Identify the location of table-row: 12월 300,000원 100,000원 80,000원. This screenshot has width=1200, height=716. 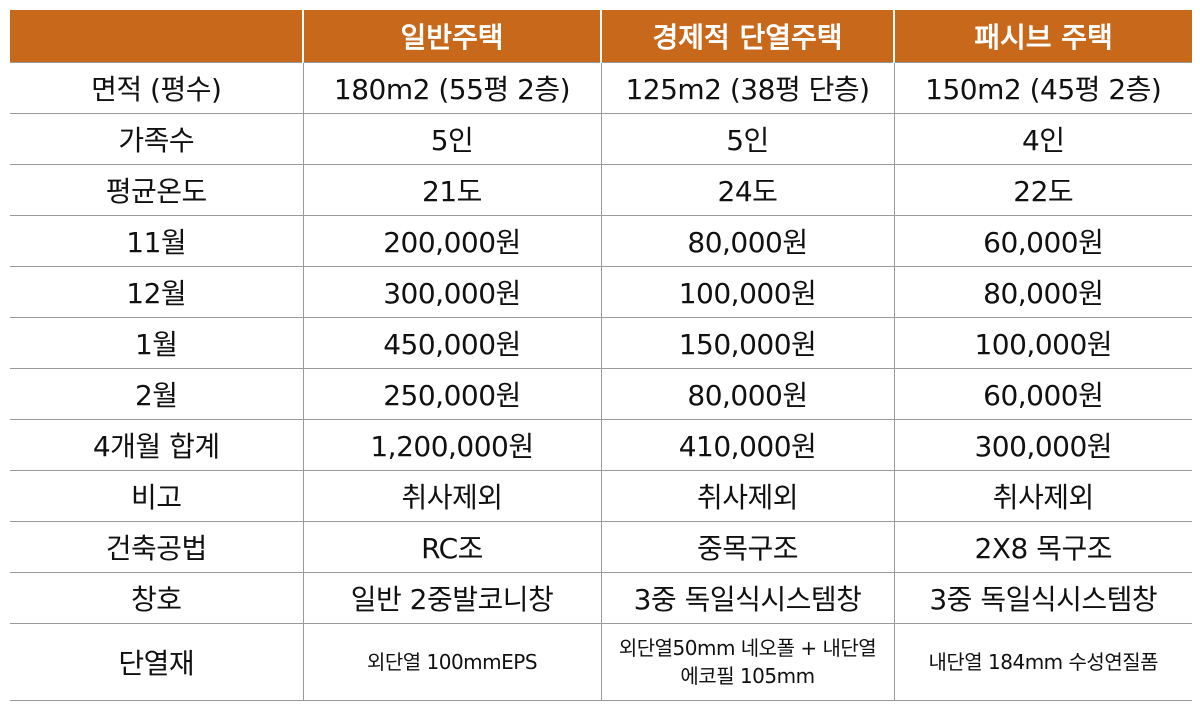
(601, 291).